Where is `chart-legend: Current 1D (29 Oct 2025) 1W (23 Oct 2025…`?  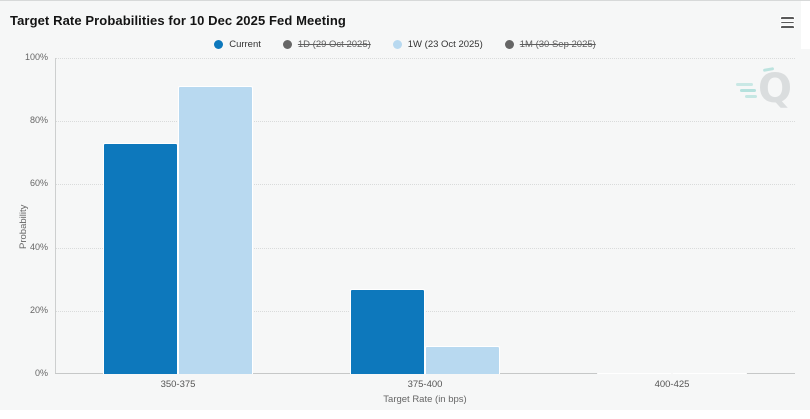
chart-legend: Current 1D (29 Oct 2025) 1W (23 Oct 2025… is located at coordinates (405, 44).